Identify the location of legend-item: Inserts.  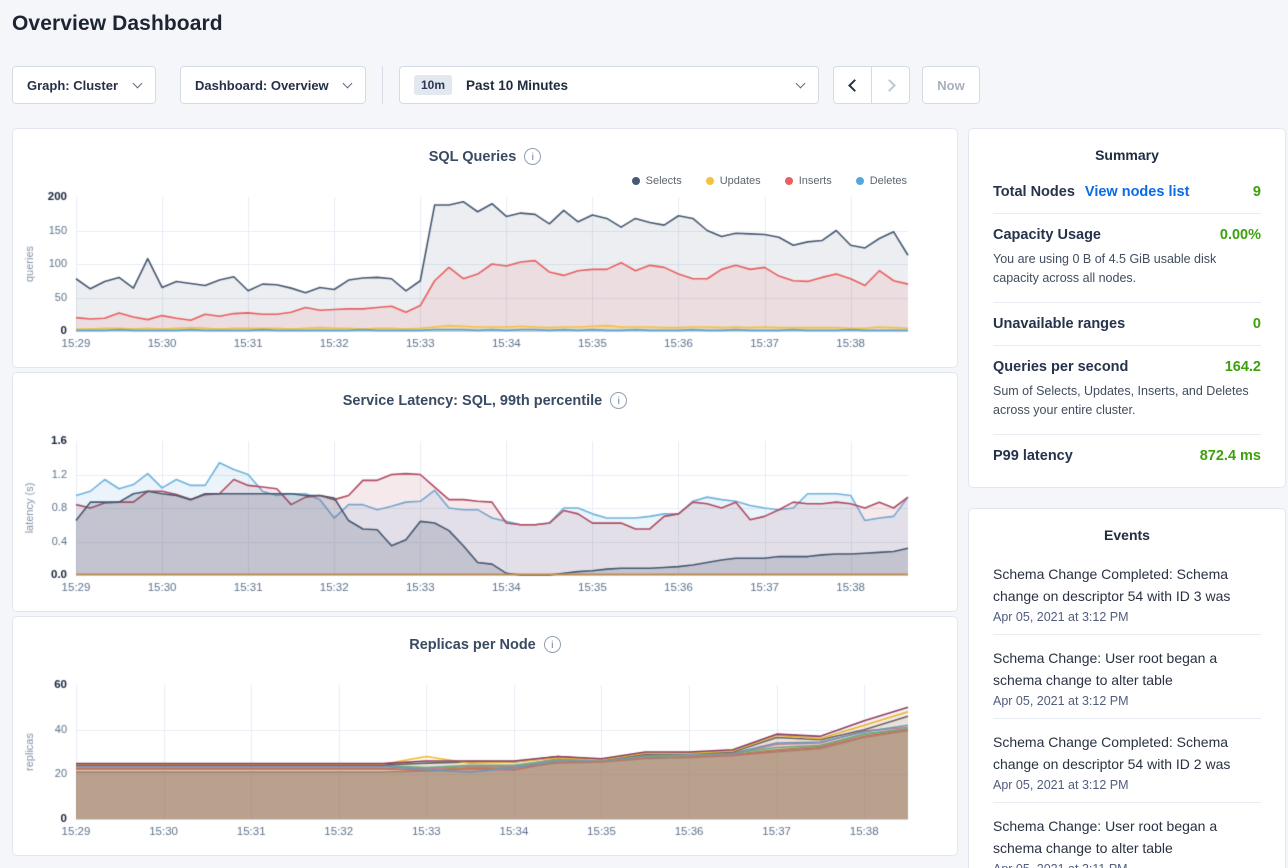
(808, 181).